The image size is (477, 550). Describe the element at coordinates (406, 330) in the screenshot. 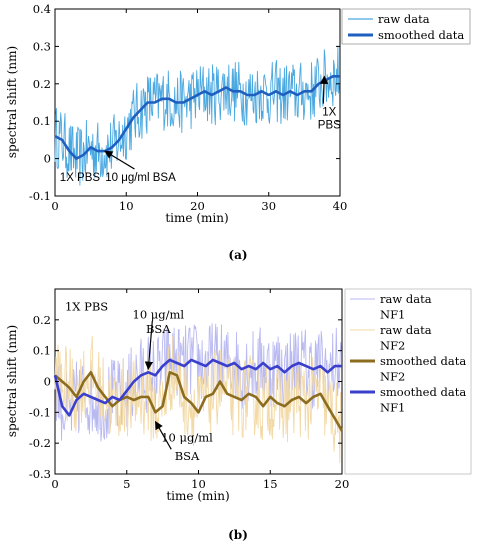

I see `legend-label-b-2: raw data` at that location.